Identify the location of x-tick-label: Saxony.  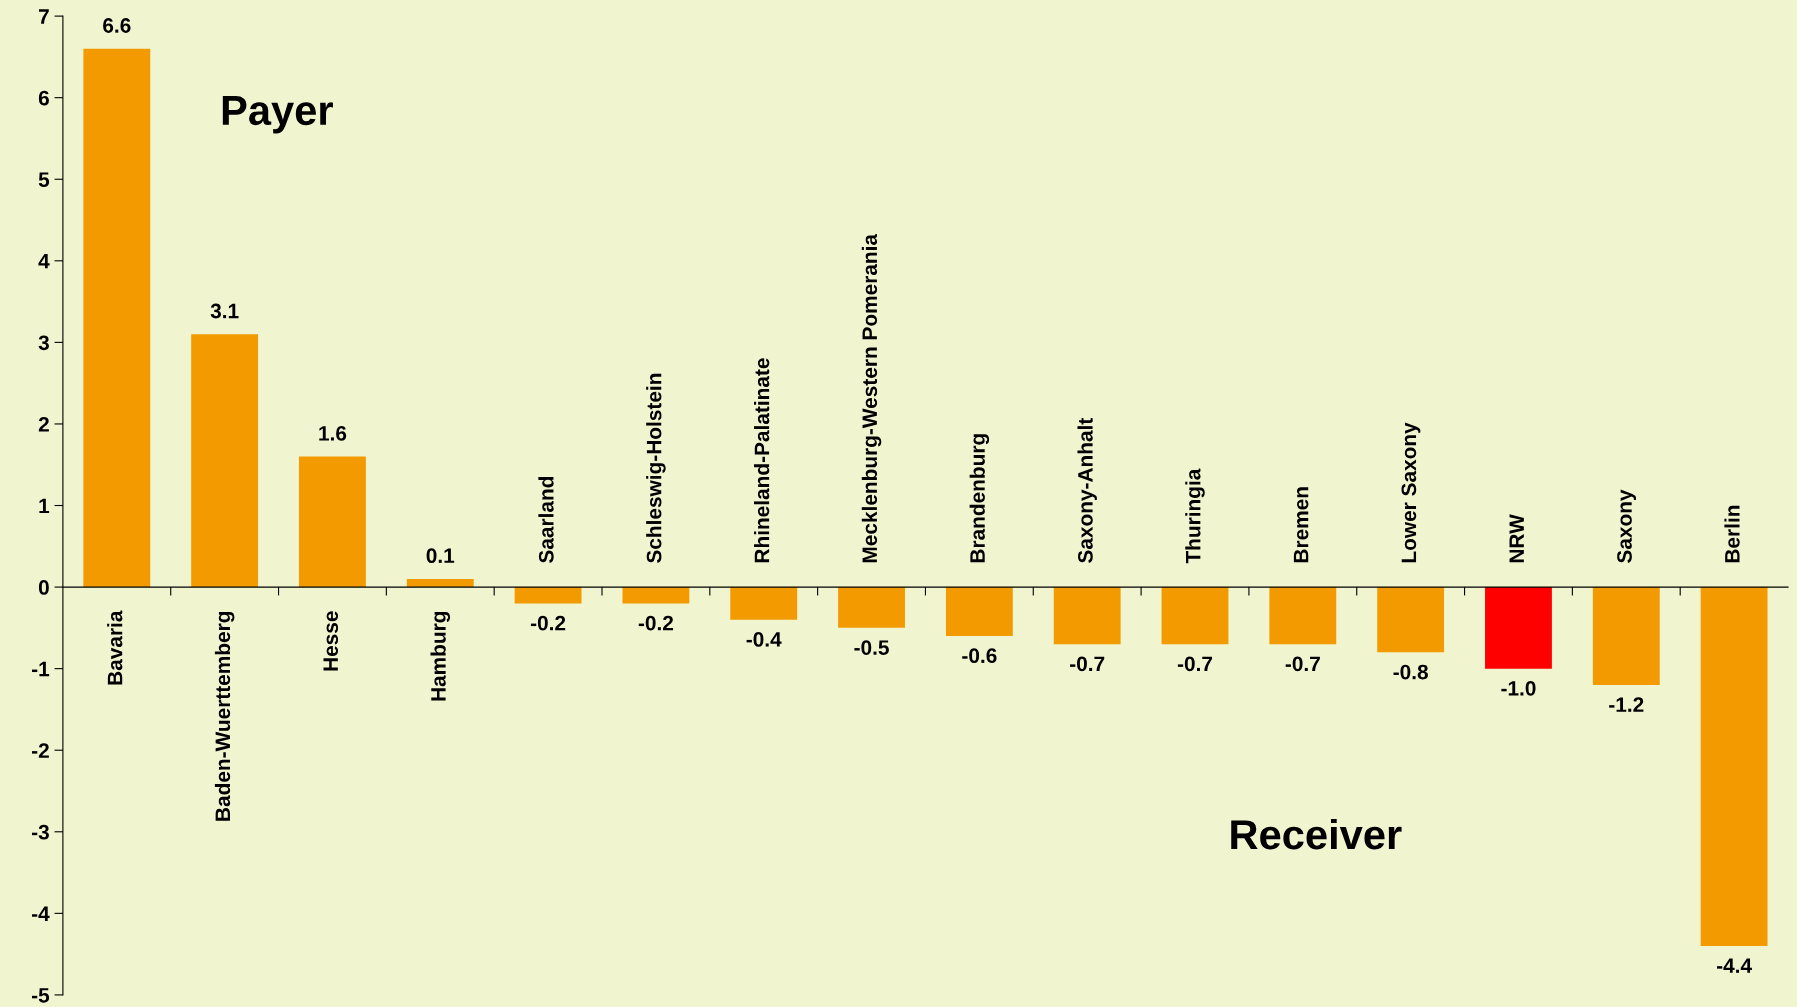
(1626, 526).